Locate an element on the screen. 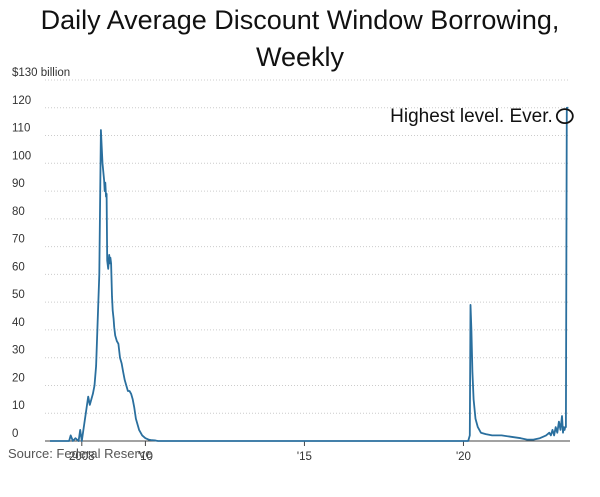 Image resolution: width=600 pixels, height=497 pixels. y-tick-label-11: 110 is located at coordinates (21, 129).